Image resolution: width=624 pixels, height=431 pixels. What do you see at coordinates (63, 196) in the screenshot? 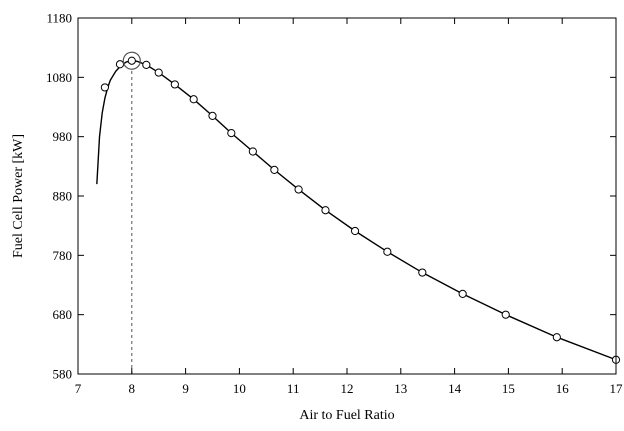
I see `y-tick-label: 880` at bounding box center [63, 196].